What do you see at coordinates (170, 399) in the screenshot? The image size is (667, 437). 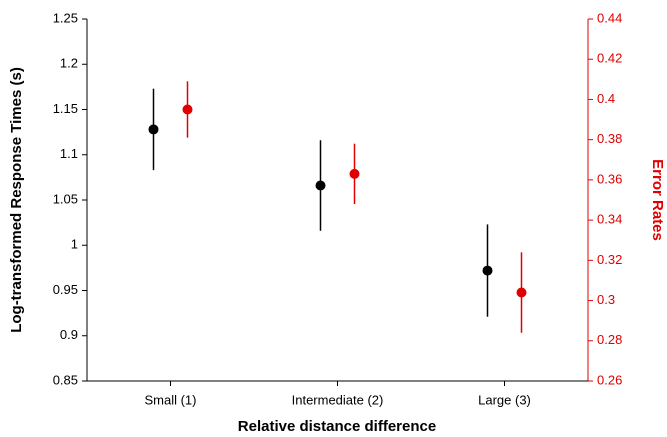 I see `x-tick-label: Small (1)` at bounding box center [170, 399].